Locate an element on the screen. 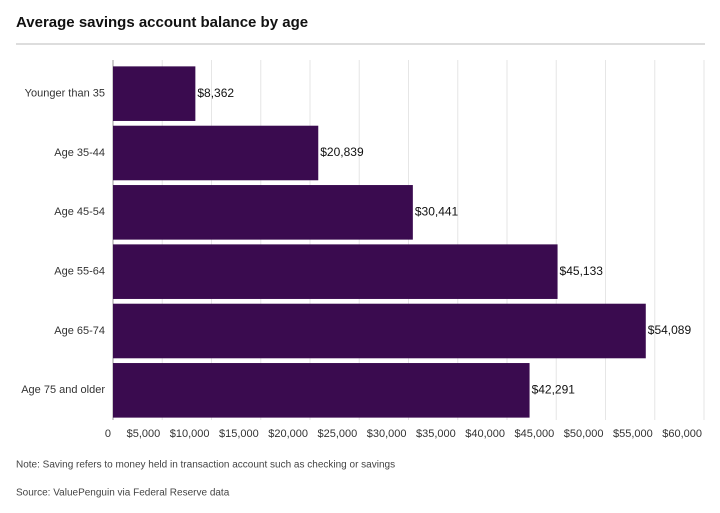 This screenshot has width=720, height=513. x-tick-label: $5,000 is located at coordinates (144, 434).